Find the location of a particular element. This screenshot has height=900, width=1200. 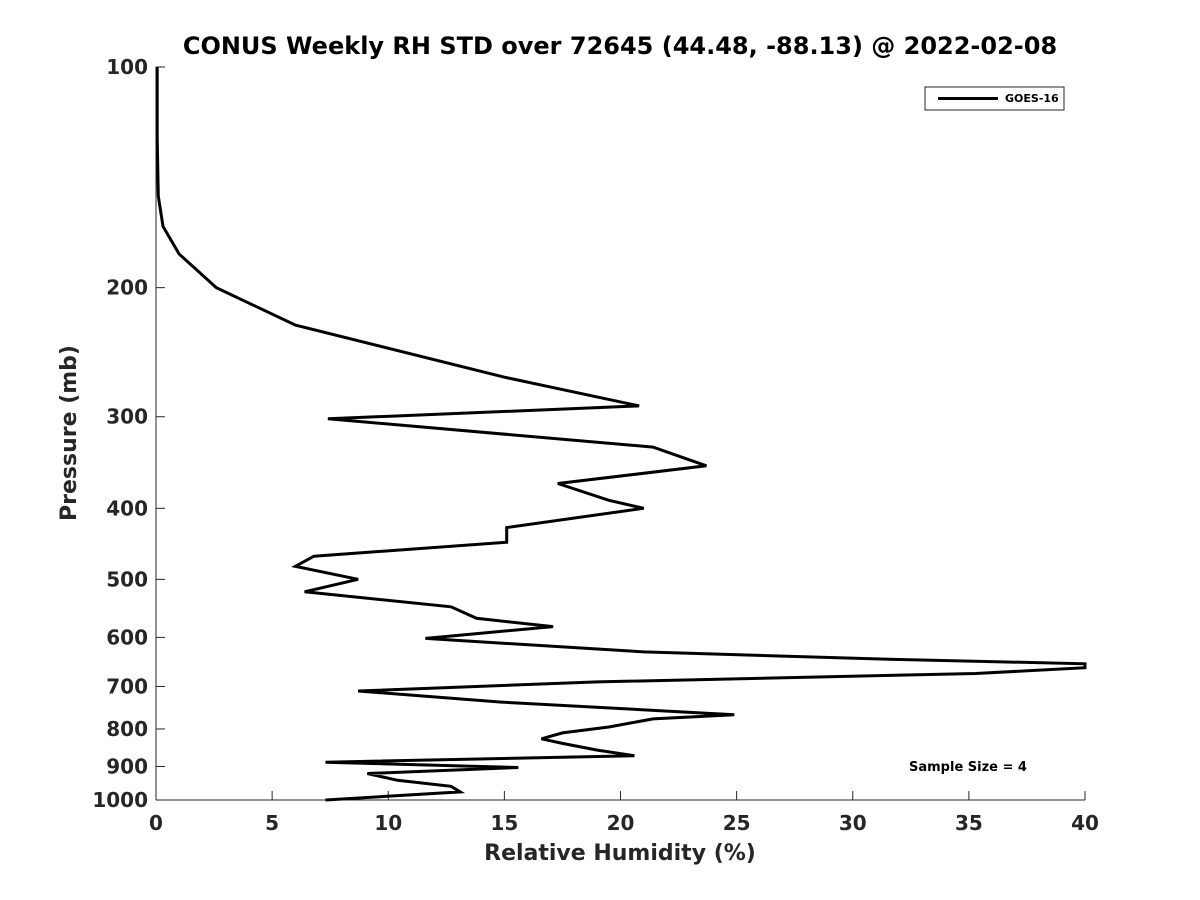

x-tick-label: 35 is located at coordinates (969, 823).